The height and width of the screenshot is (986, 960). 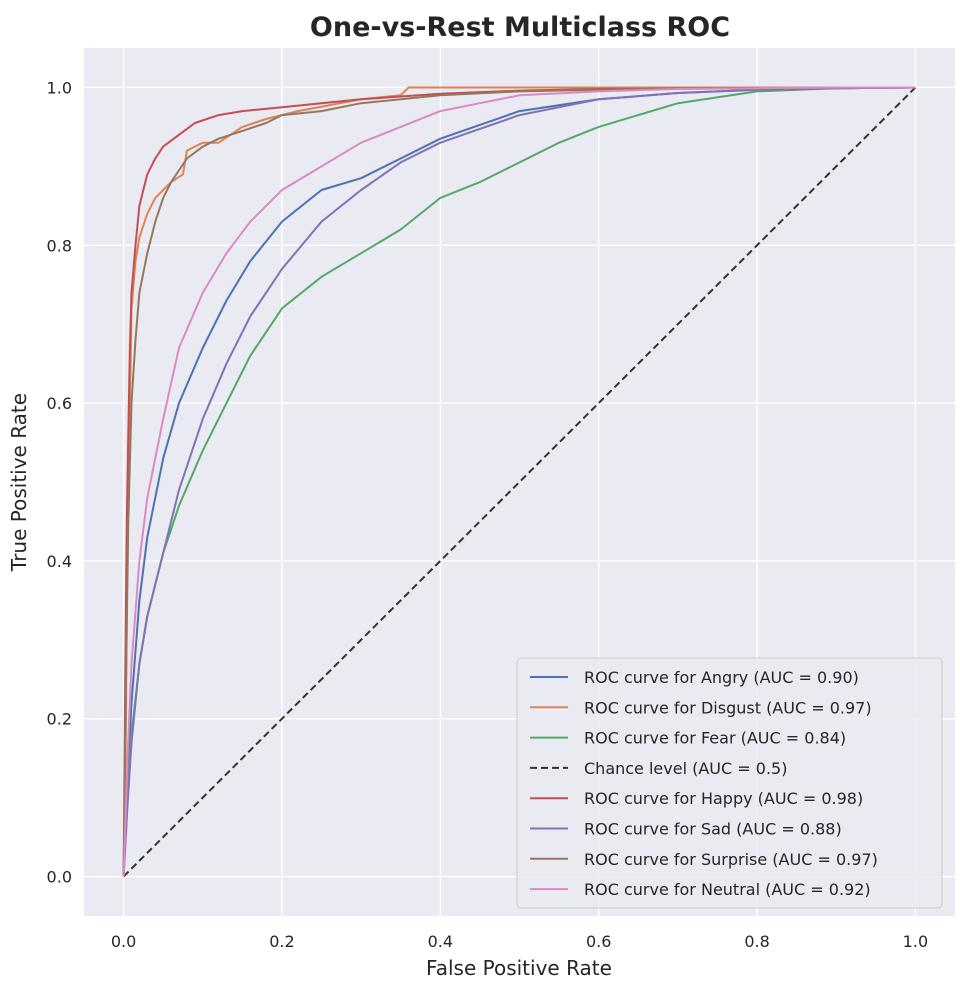 I want to click on legend-label: ROC curve for Angry (AUC = 0.90), so click(x=721, y=677).